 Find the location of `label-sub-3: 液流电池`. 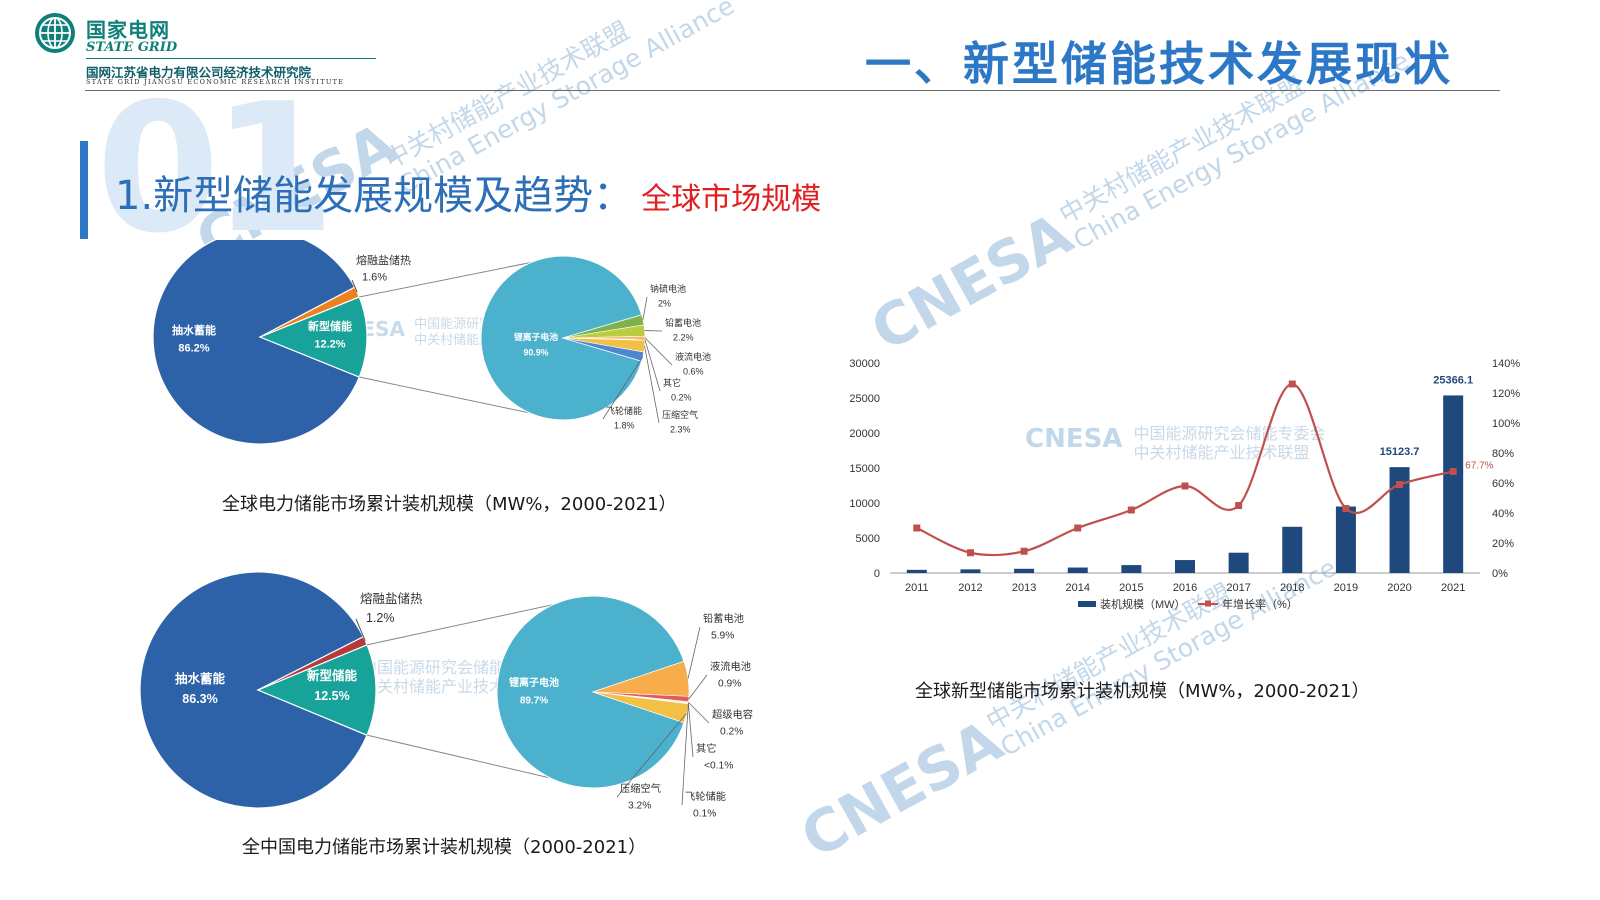

label-sub-3: 液流电池 is located at coordinates (693, 356).